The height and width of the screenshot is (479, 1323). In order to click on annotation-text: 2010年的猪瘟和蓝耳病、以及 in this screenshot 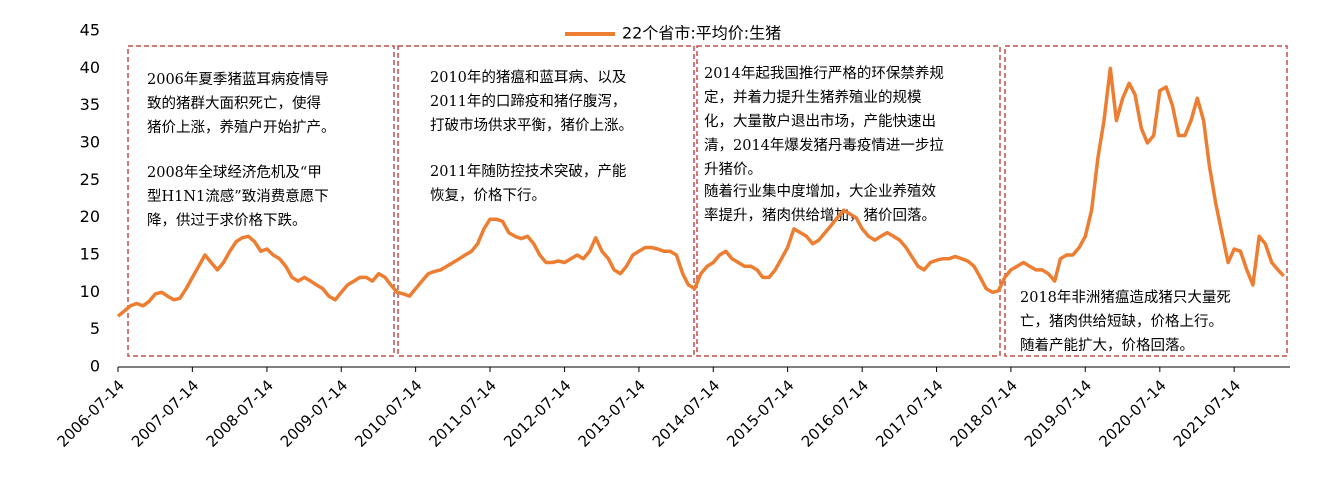, I will do `click(528, 77)`.